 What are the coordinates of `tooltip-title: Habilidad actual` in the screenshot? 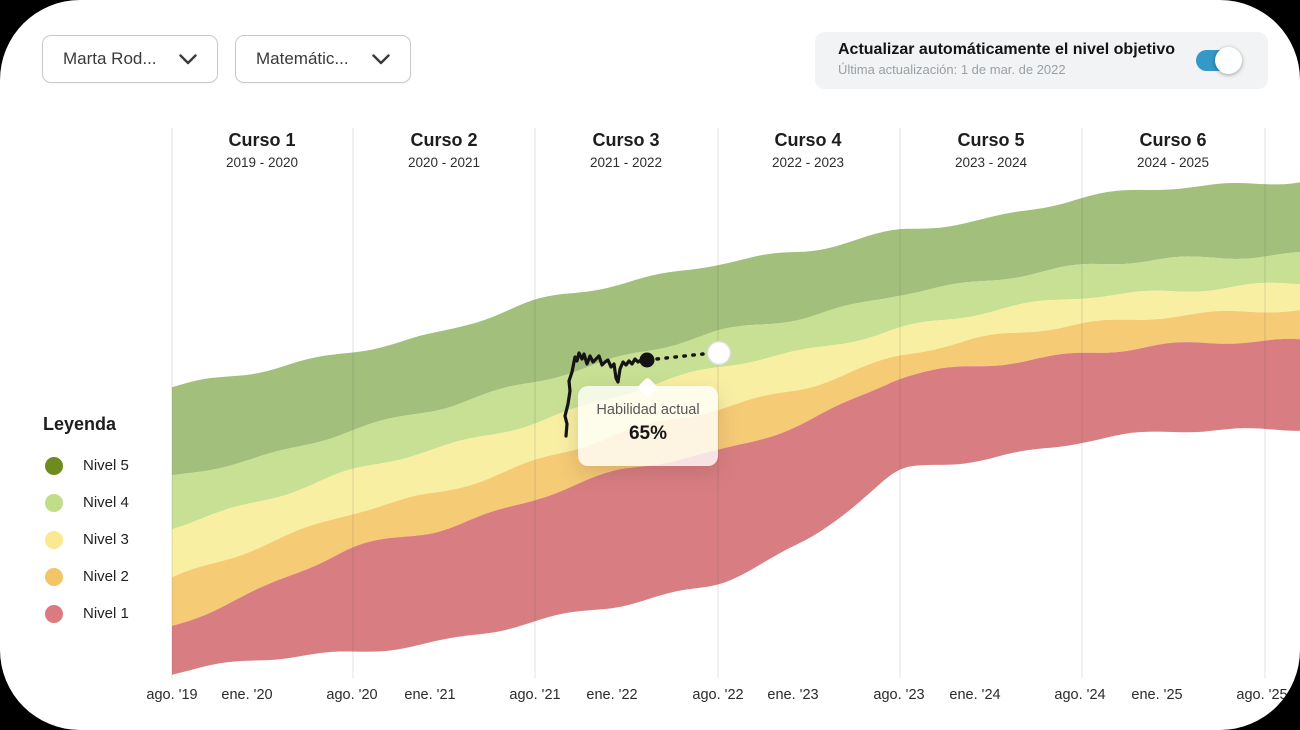 It's located at (648, 410).